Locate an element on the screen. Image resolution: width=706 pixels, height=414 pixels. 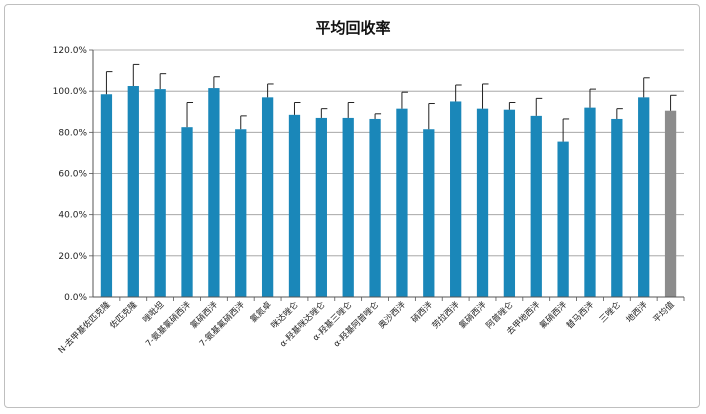
y-tick-label: 80.0% is located at coordinates (72, 133).